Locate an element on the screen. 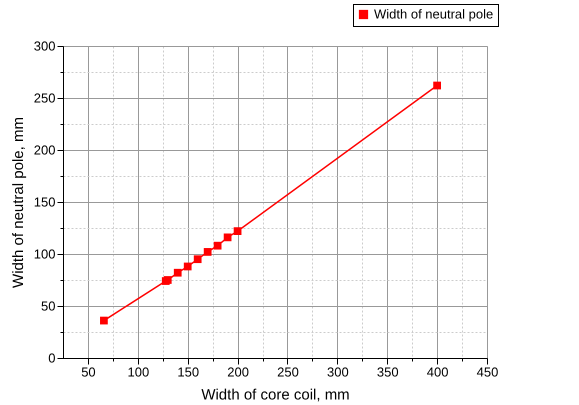 Image resolution: width=579 pixels, height=405 pixels. y-axis-title: Width of neutral pole, mm is located at coordinates (18, 202).